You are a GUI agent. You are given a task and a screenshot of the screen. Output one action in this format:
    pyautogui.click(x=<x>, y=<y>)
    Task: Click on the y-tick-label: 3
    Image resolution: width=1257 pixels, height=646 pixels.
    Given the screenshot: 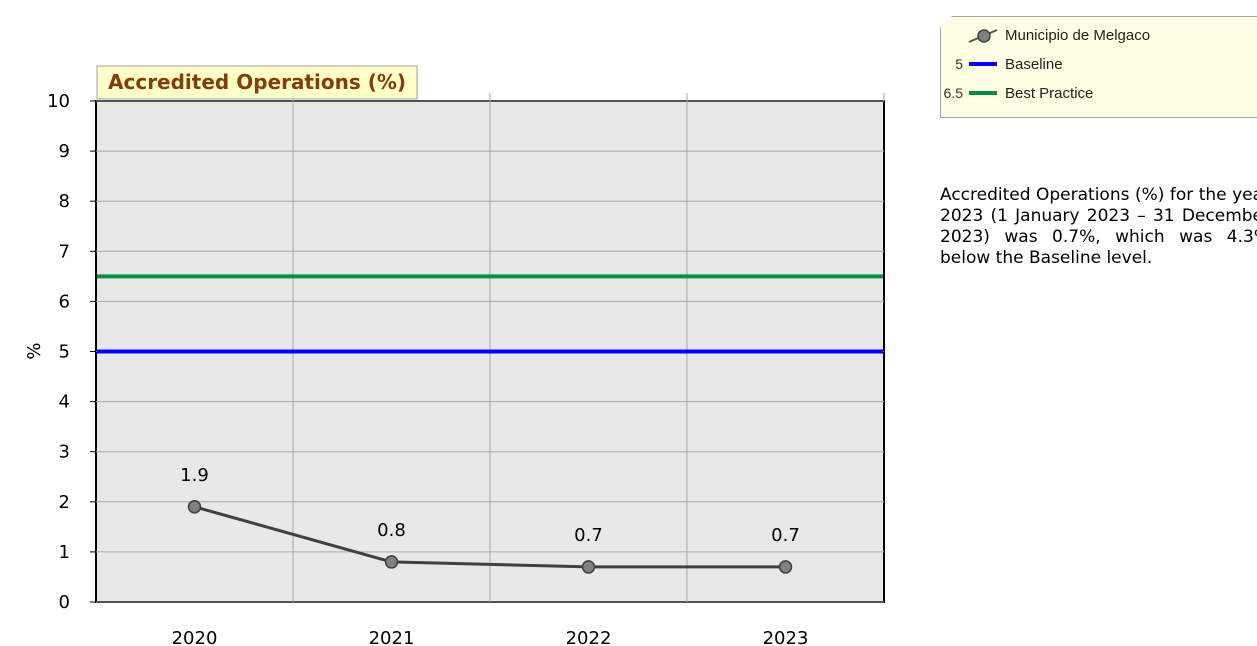 What is the action you would take?
    pyautogui.click(x=64, y=452)
    